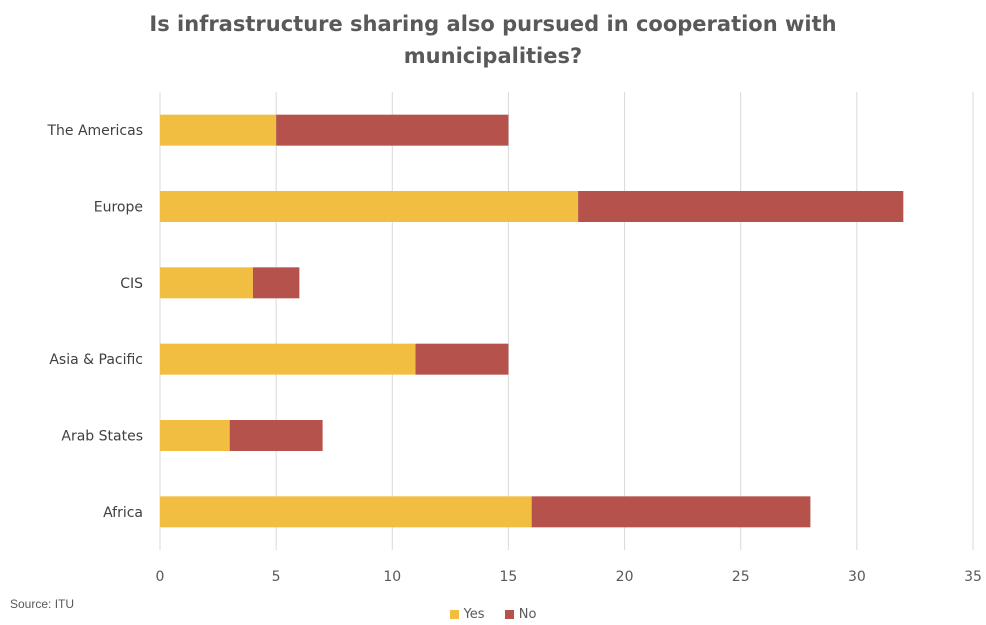 This screenshot has width=986, height=625. I want to click on x-tick-label-20: 20, so click(625, 577).